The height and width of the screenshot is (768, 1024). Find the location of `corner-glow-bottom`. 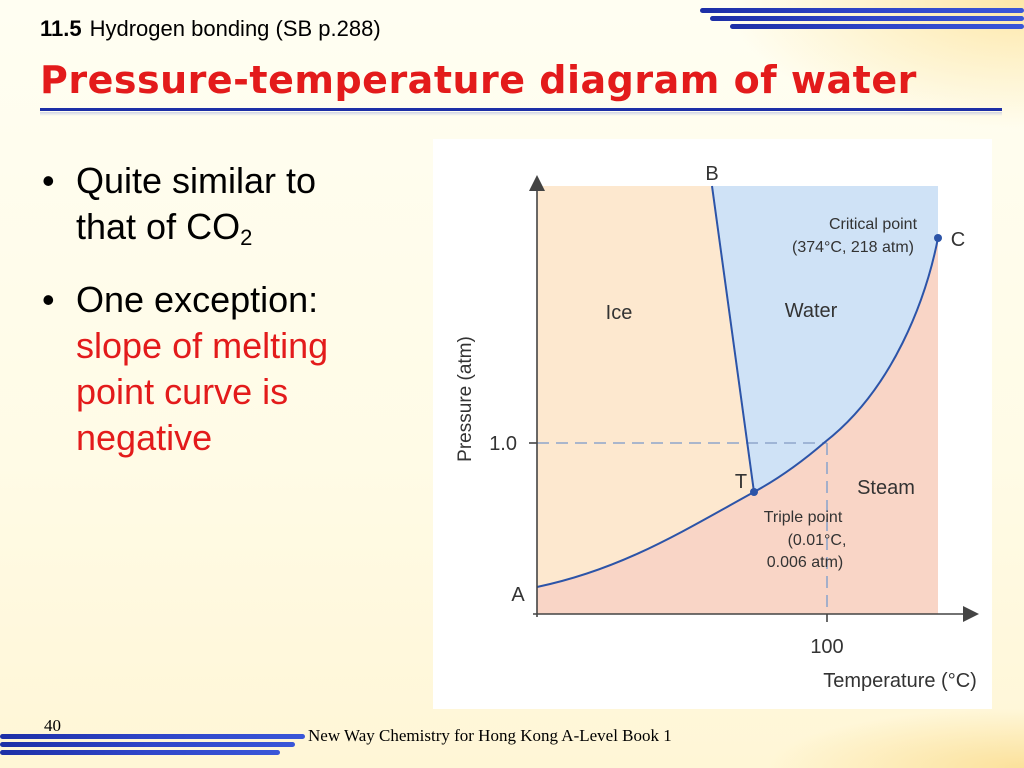

corner-glow-bottom is located at coordinates (894, 738).